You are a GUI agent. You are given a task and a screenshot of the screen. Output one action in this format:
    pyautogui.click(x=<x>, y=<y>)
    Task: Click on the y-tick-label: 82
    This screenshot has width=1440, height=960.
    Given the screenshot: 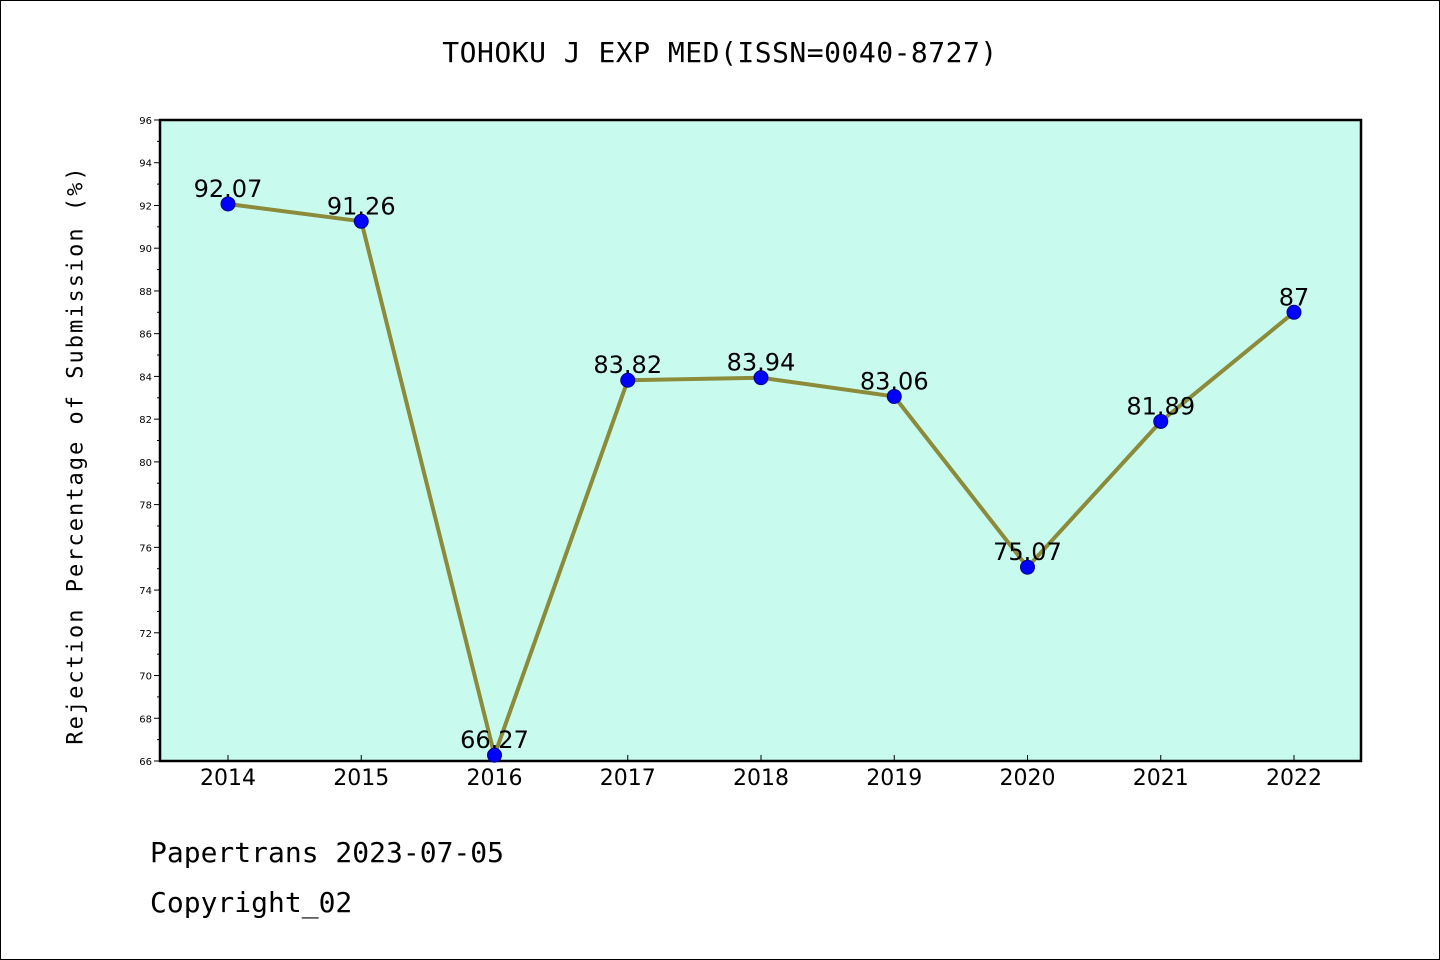 What is the action you would take?
    pyautogui.click(x=145, y=420)
    